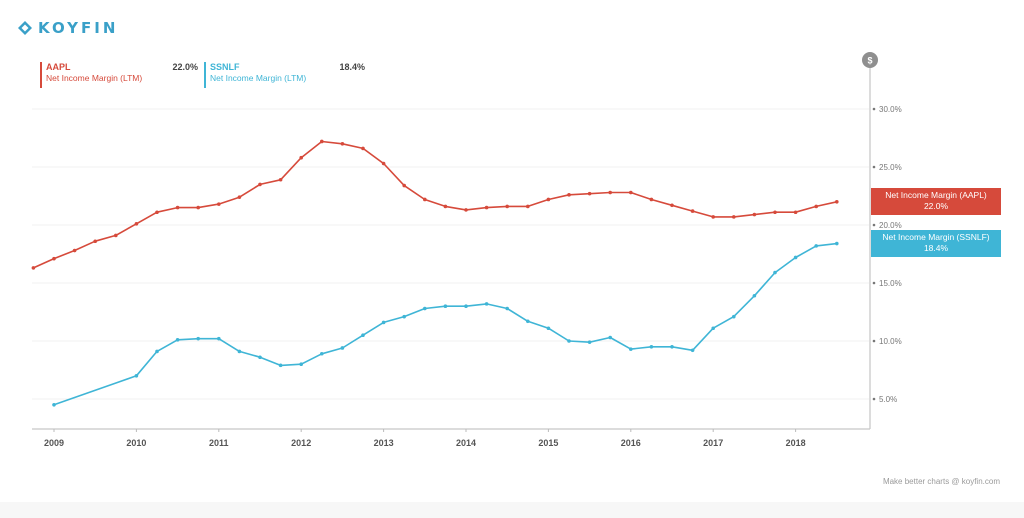  I want to click on badge-value: 22.0%, so click(936, 206).